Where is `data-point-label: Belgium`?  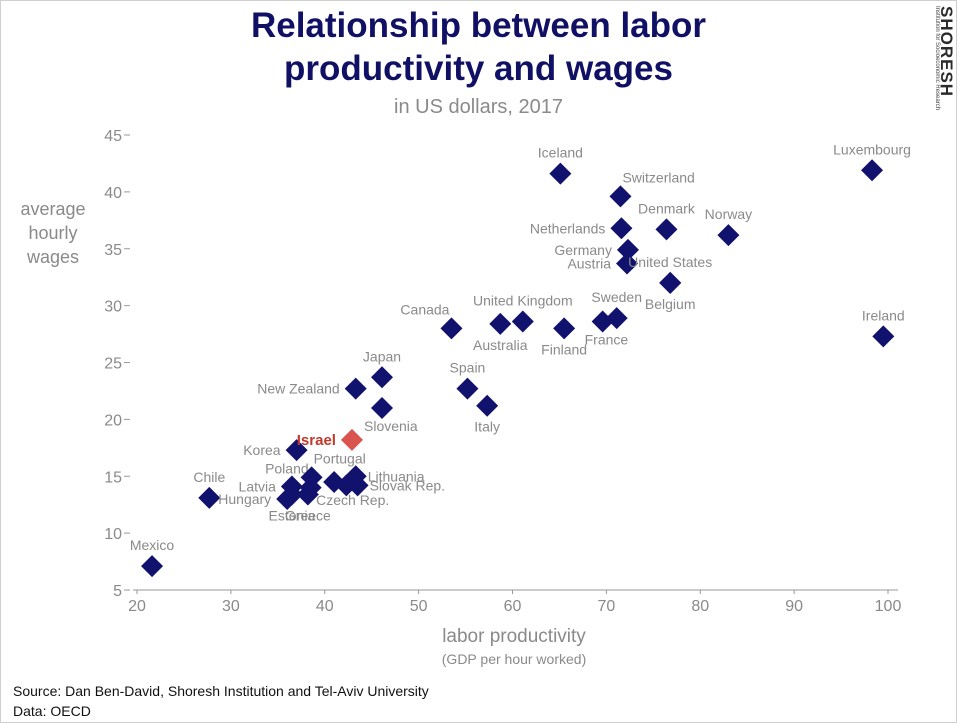 data-point-label: Belgium is located at coordinates (670, 304).